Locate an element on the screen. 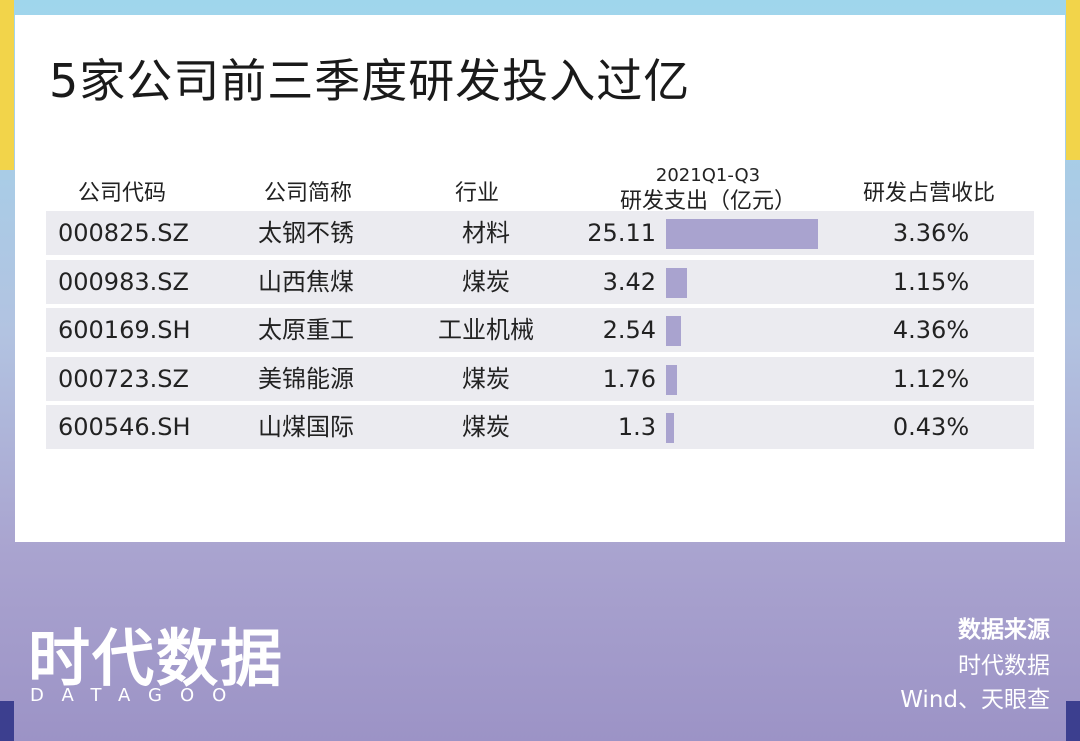 The width and height of the screenshot is (1080, 741). rd-ratio: 3.36% is located at coordinates (931, 233).